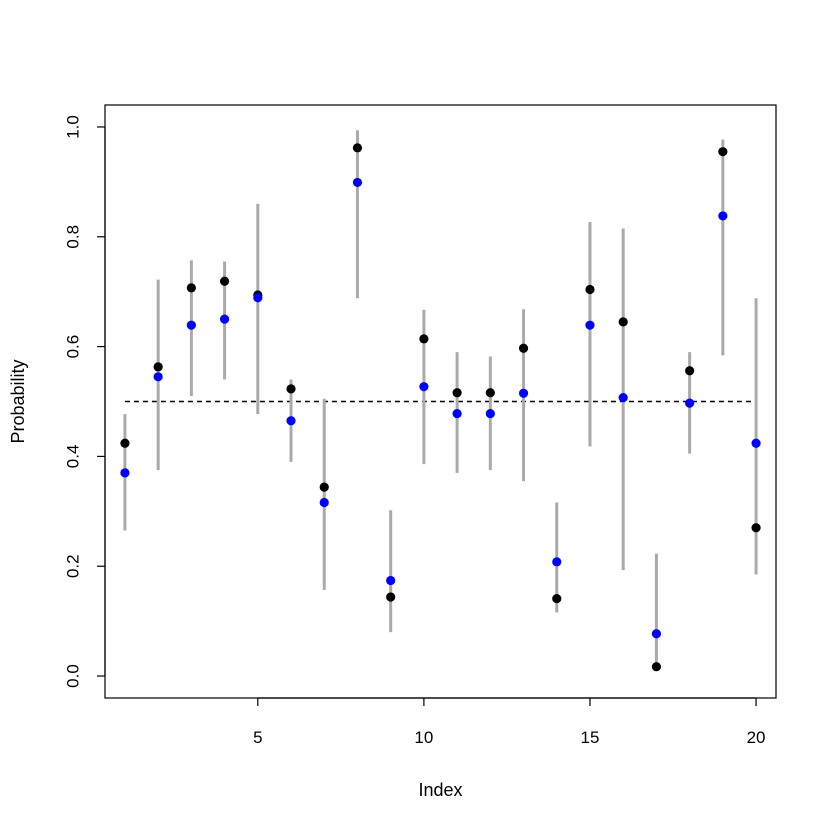 Image resolution: width=830 pixels, height=830 pixels. Describe the element at coordinates (72, 676) in the screenshot. I see `y-tick-label: 0.0` at that location.